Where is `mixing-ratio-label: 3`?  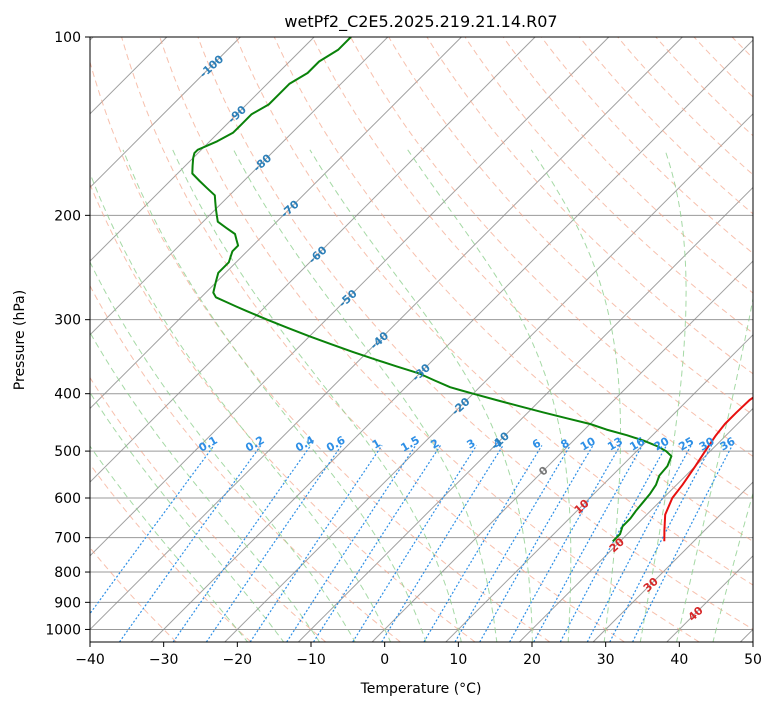 mixing-ratio-label: 3 is located at coordinates (471, 444).